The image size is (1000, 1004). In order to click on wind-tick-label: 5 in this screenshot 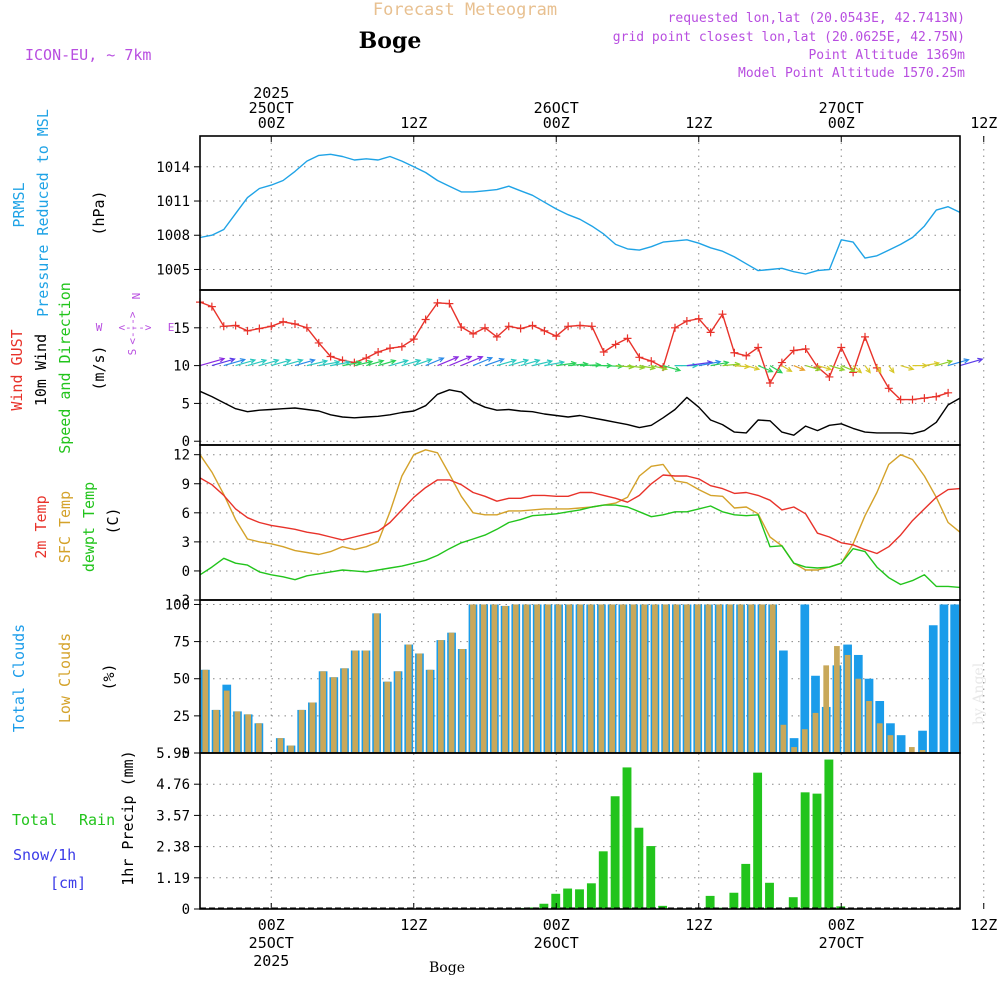, I will do `click(186, 404)`.